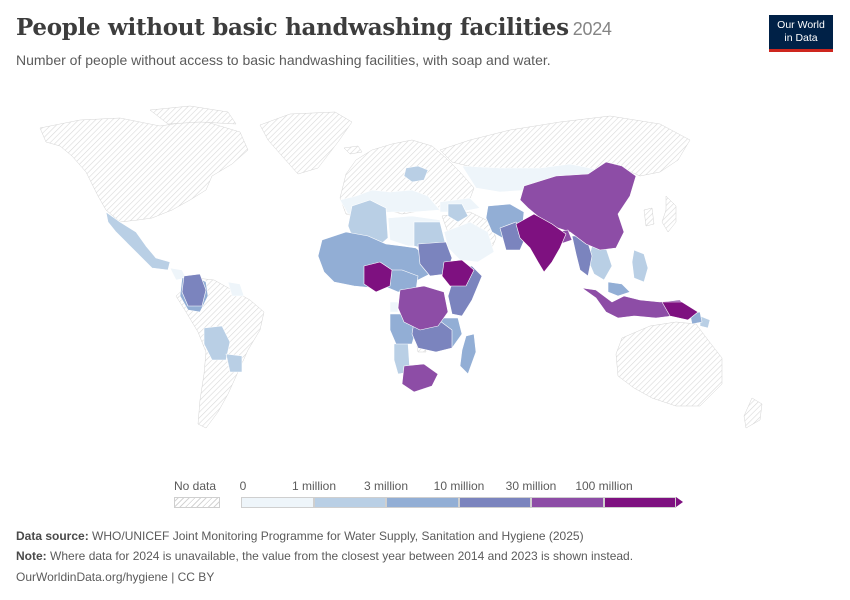 Image resolution: width=850 pixels, height=600 pixels. I want to click on venezuela-bolivia, so click(194, 290).